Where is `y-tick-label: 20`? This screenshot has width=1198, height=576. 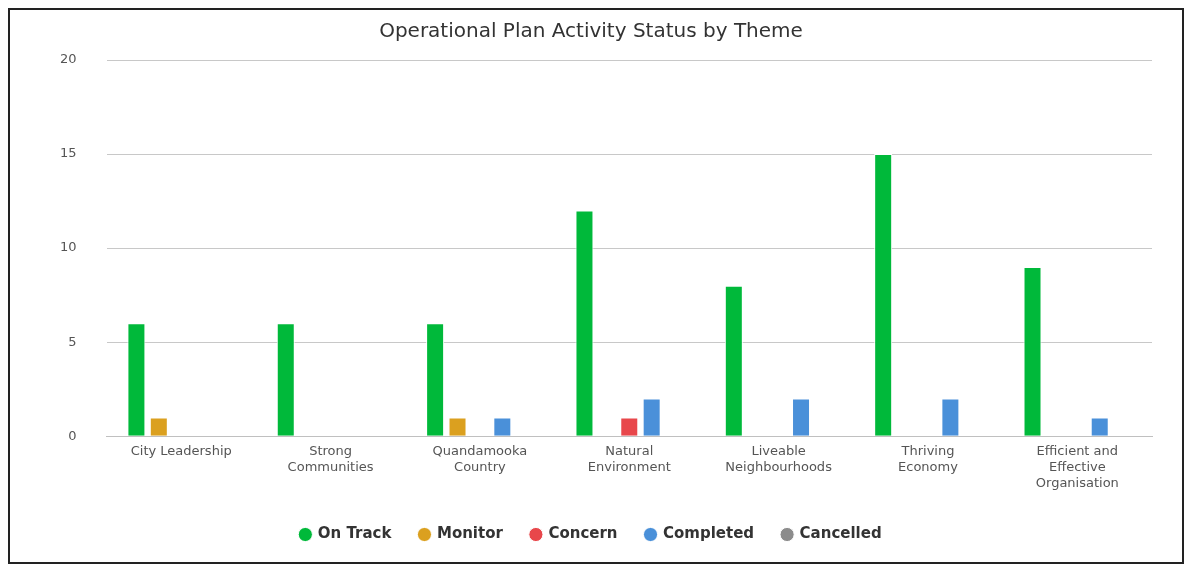
y-tick-label: 20 is located at coordinates (68, 59).